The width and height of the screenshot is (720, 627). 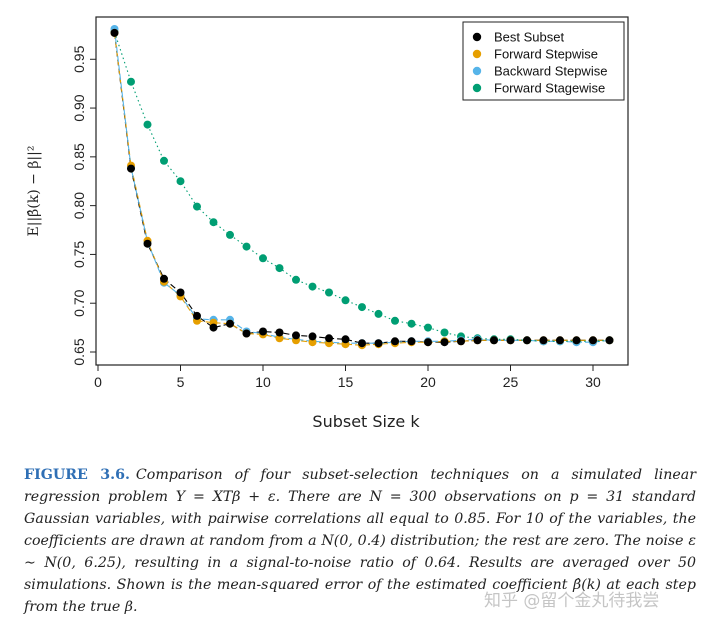 What do you see at coordinates (79, 351) in the screenshot?
I see `y-tick-label: 0.65` at bounding box center [79, 351].